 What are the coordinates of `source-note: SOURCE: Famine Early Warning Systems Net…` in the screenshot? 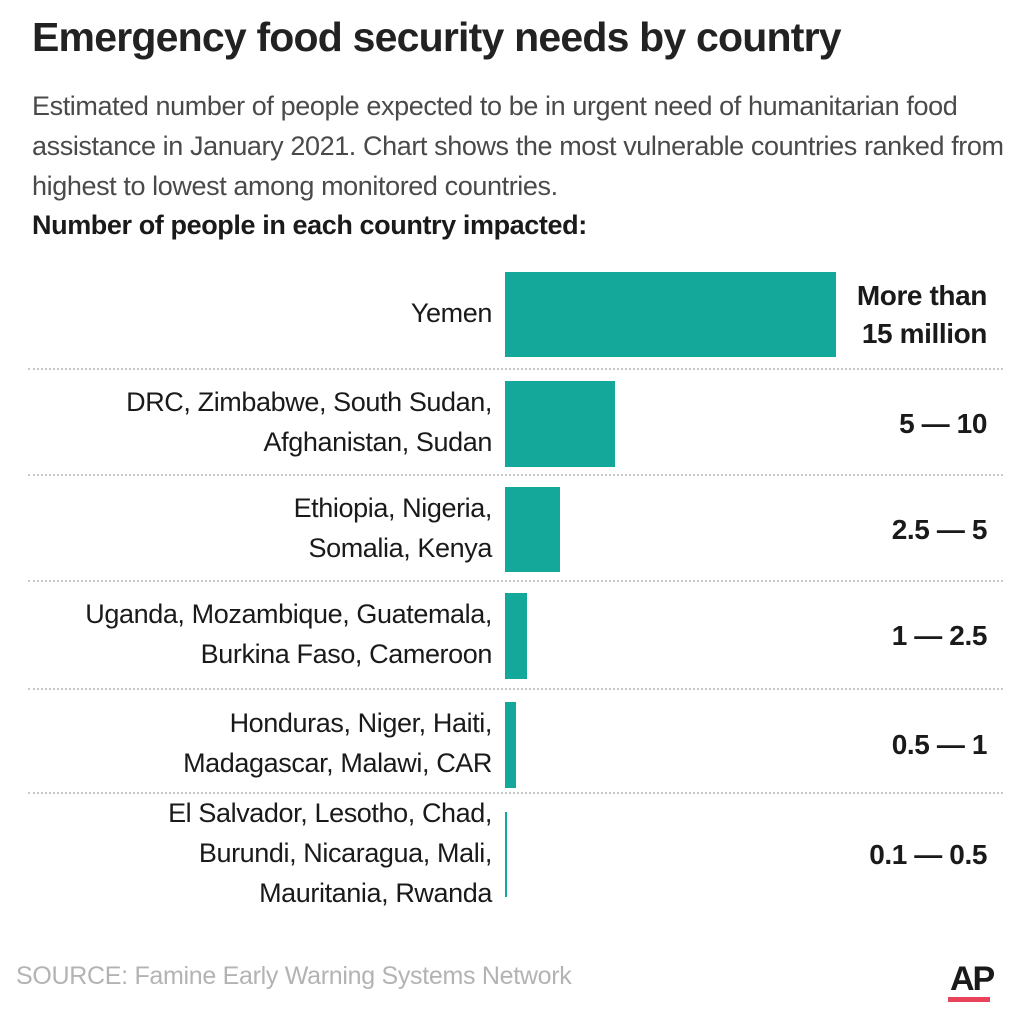 It's located at (294, 976).